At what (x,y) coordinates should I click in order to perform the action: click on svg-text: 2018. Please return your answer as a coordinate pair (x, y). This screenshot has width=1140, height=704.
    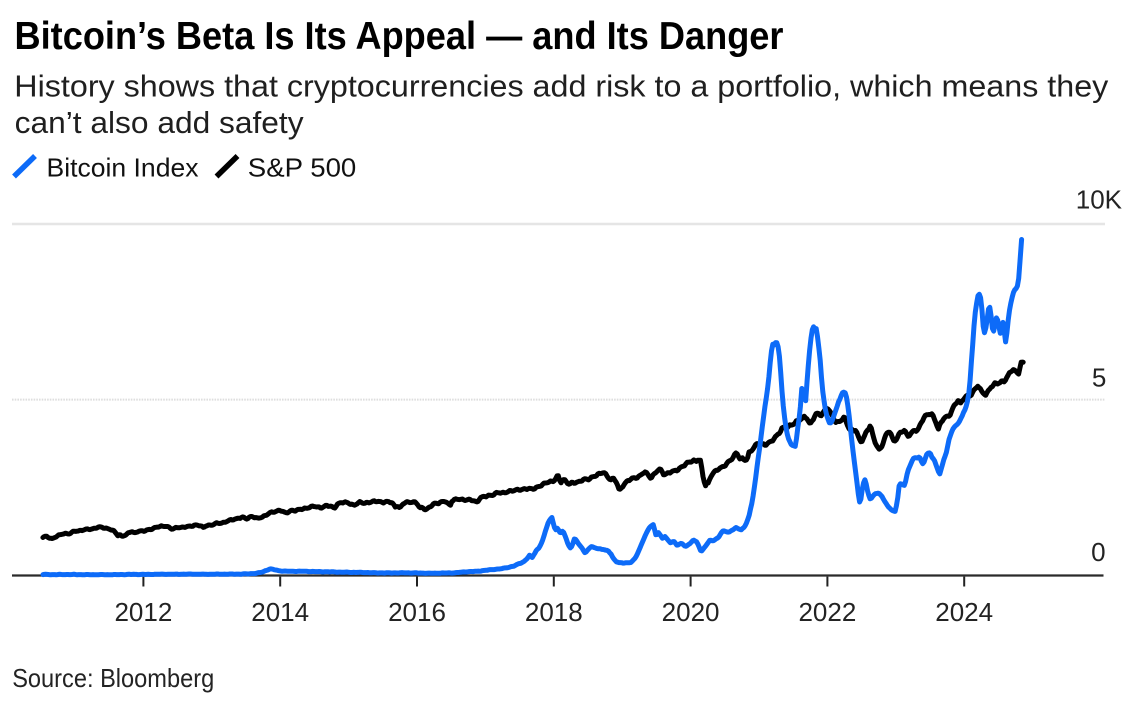
    Looking at the image, I should click on (554, 612).